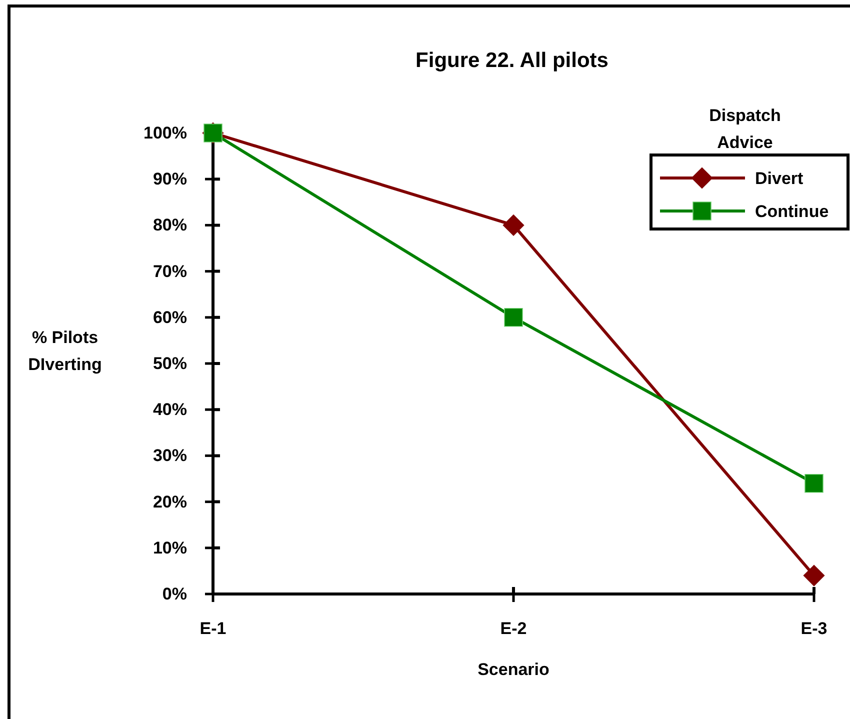 The width and height of the screenshot is (850, 719). Describe the element at coordinates (169, 456) in the screenshot. I see `y-tick-label: 30%` at that location.